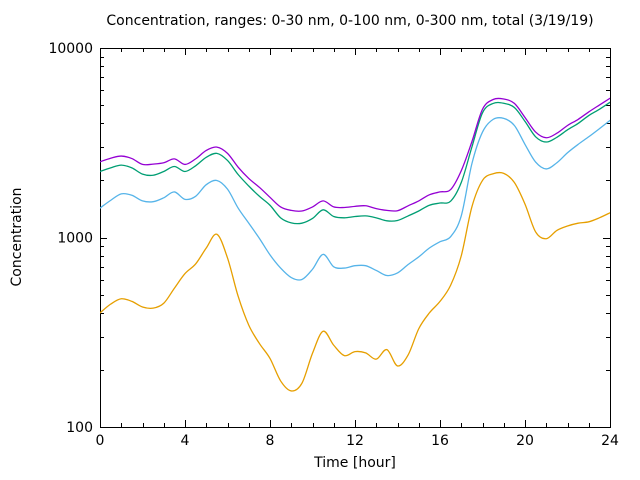 Image resolution: width=640 pixels, height=480 pixels. What do you see at coordinates (610, 441) in the screenshot?
I see `x-tick-label: 24` at bounding box center [610, 441].